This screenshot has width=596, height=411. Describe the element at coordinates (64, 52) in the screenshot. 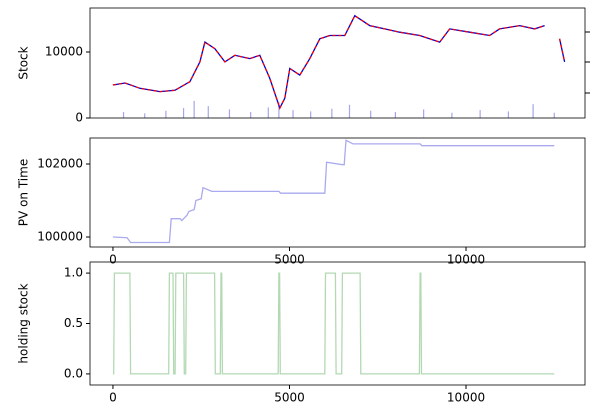

I see `y-tick-label: 10000` at that location.